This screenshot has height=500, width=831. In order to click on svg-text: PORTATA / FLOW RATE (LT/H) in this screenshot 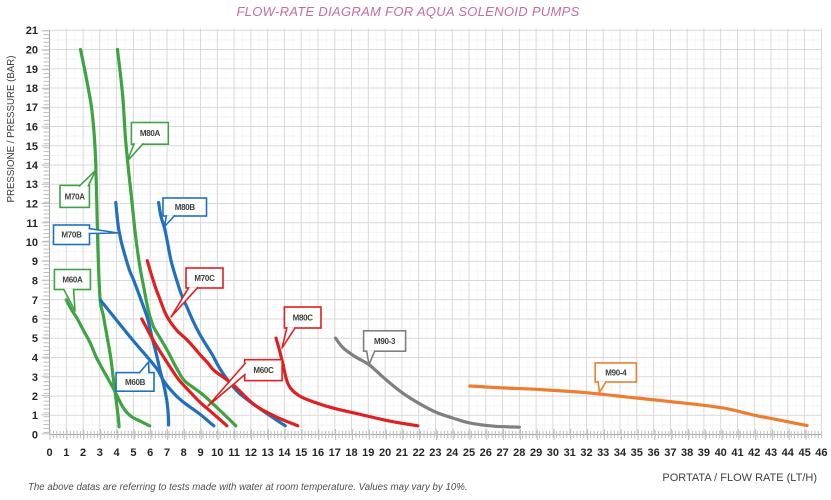, I will do `click(739, 478)`.